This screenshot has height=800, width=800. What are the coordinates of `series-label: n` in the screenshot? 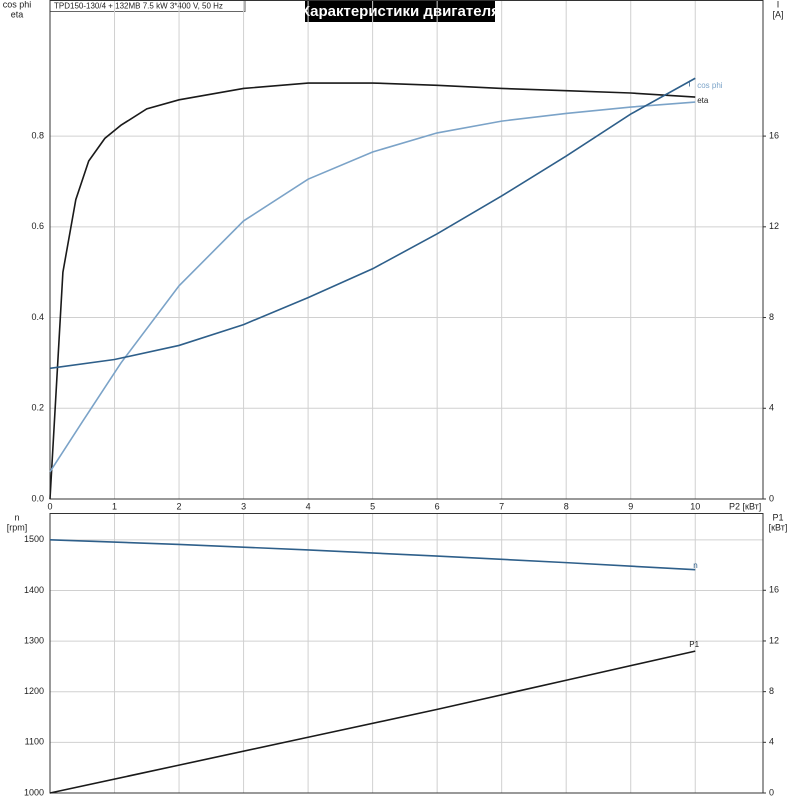 It's located at (695, 565).